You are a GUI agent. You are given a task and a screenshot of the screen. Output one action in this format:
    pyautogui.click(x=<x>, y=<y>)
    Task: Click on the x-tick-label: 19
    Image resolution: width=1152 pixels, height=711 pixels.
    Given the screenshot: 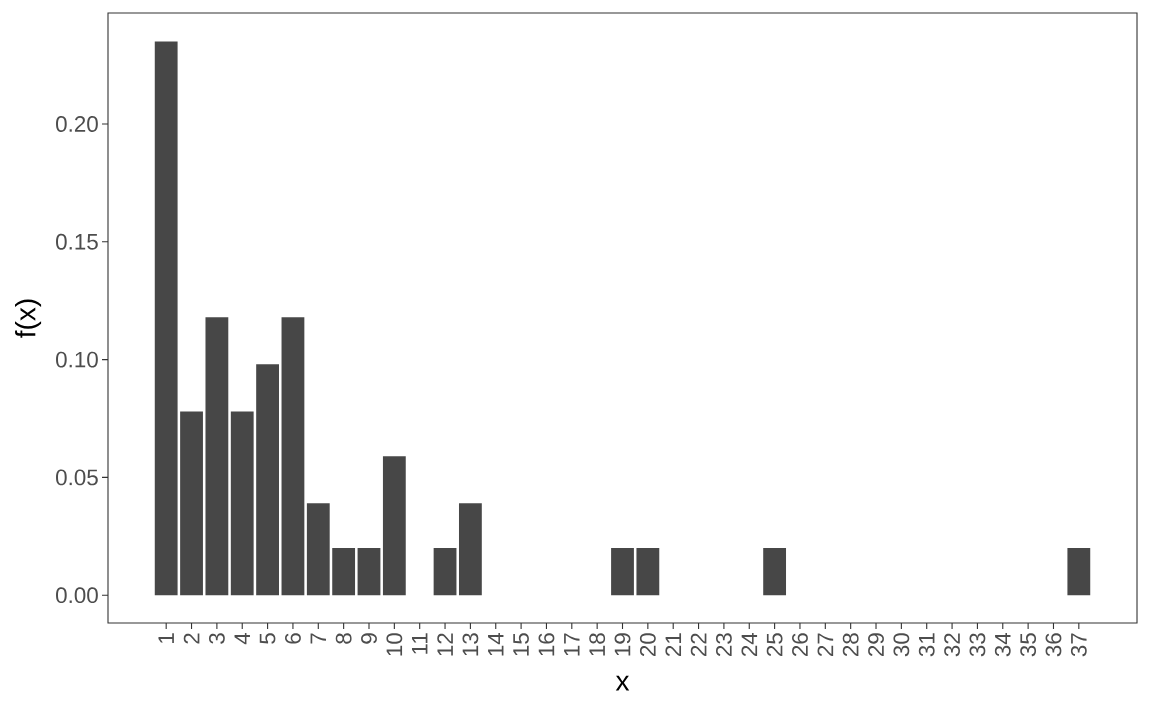 What is the action you would take?
    pyautogui.click(x=622, y=644)
    